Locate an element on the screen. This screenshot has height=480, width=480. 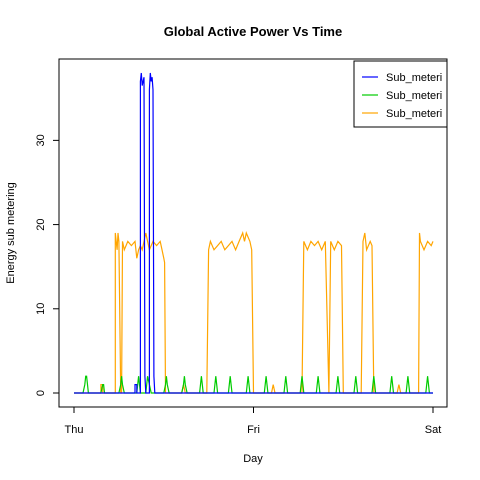
legend-label-1: Sub_meteri is located at coordinates (414, 78).